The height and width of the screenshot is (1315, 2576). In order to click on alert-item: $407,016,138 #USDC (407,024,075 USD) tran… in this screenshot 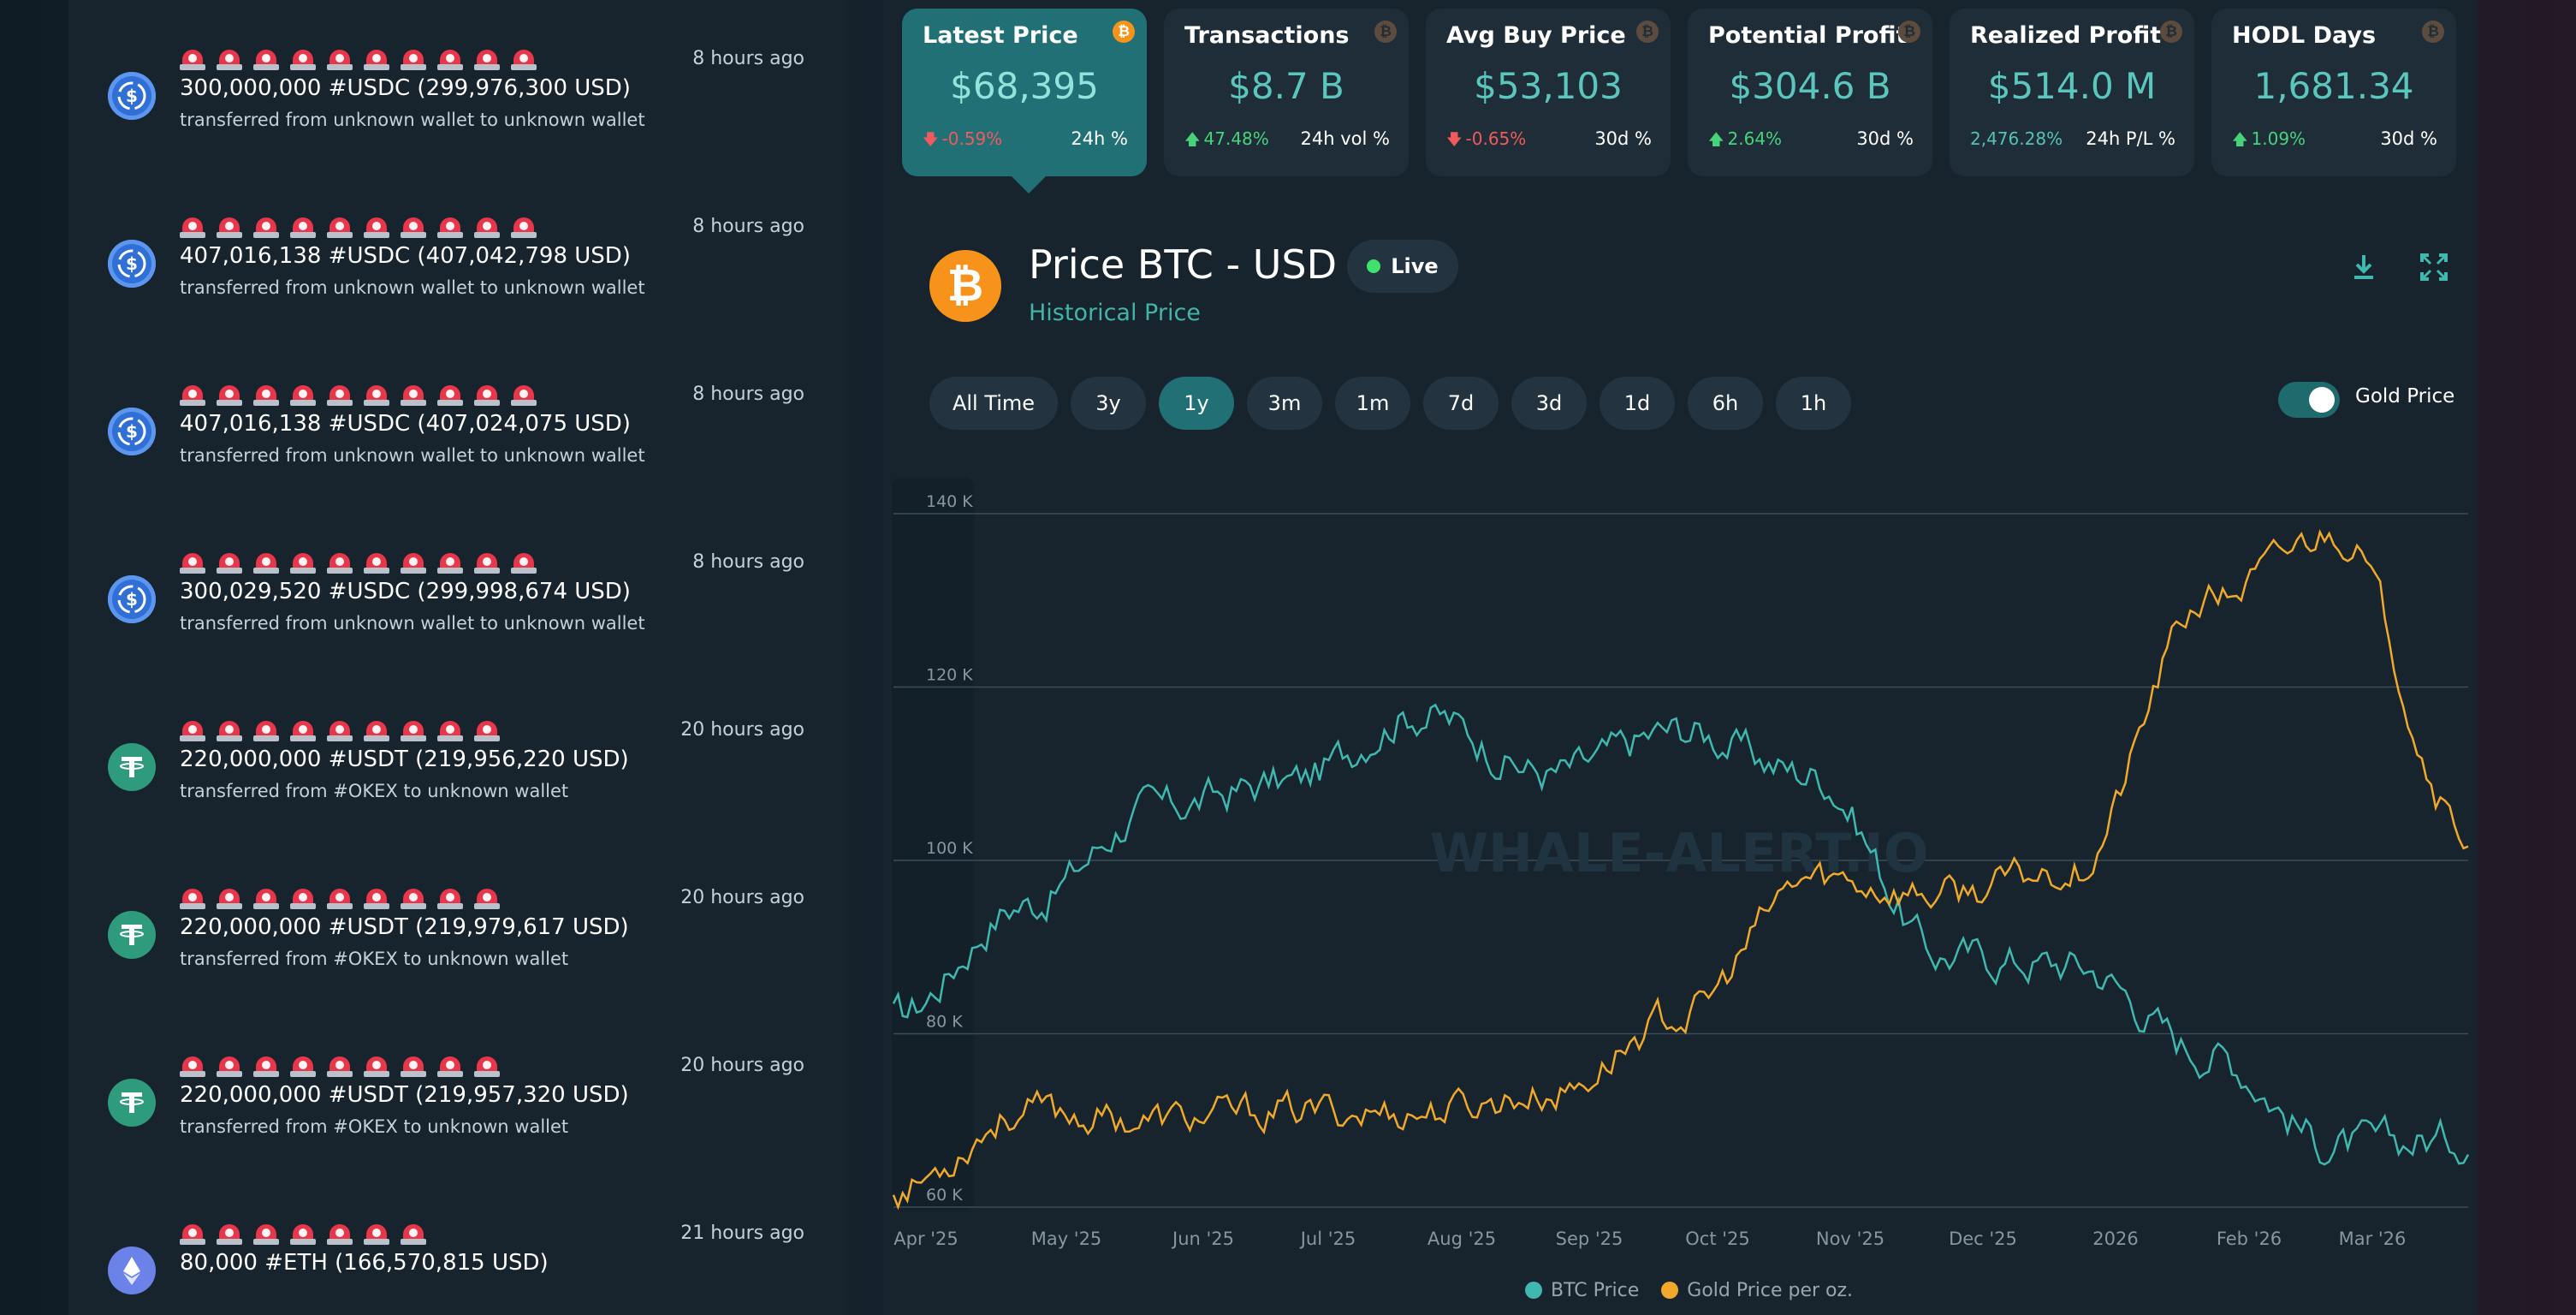, I will do `click(457, 454)`.